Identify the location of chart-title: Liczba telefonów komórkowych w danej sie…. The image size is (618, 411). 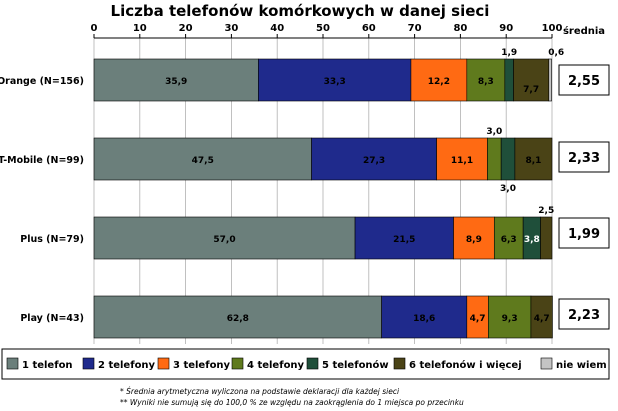
(300, 11).